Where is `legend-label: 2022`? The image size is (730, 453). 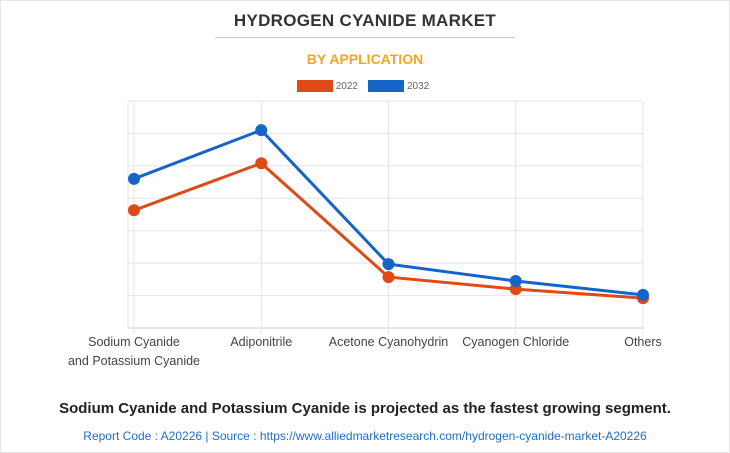
legend-label: 2022 is located at coordinates (346, 86).